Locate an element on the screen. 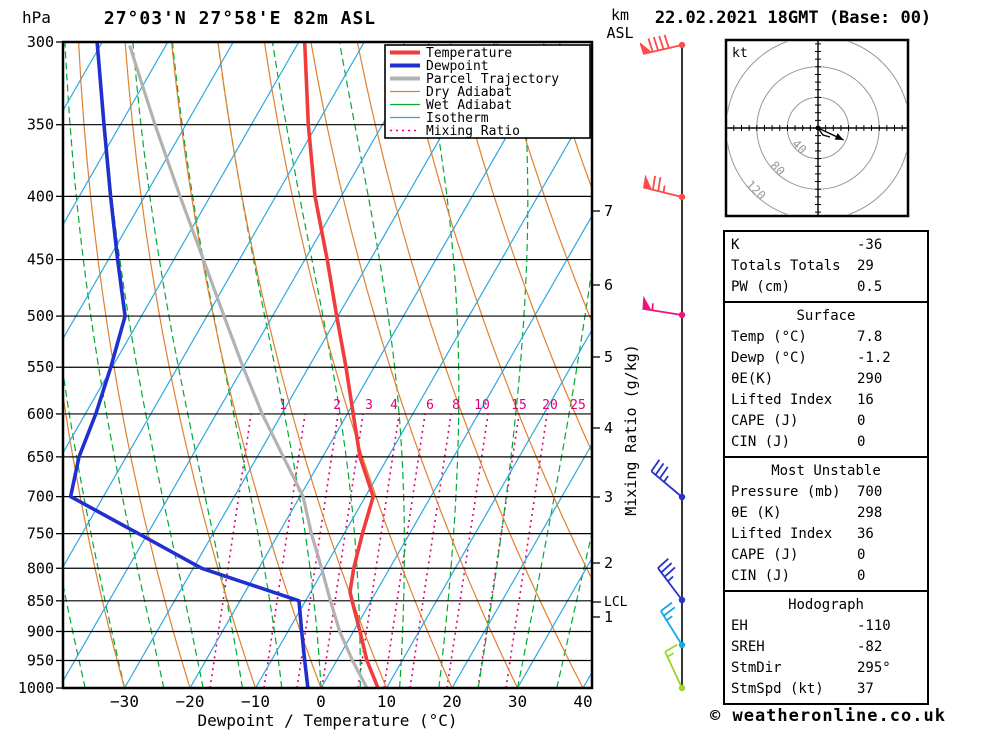  pressure-tick-label: 600 is located at coordinates (40, 414).